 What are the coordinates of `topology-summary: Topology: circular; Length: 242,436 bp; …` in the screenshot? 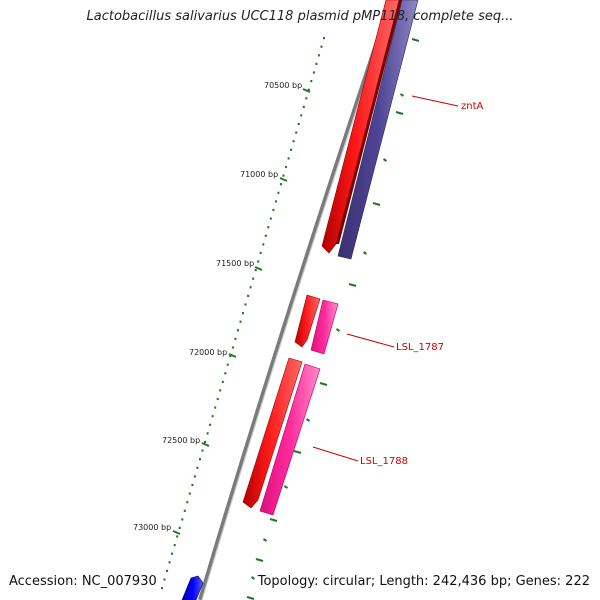 It's located at (423, 581).